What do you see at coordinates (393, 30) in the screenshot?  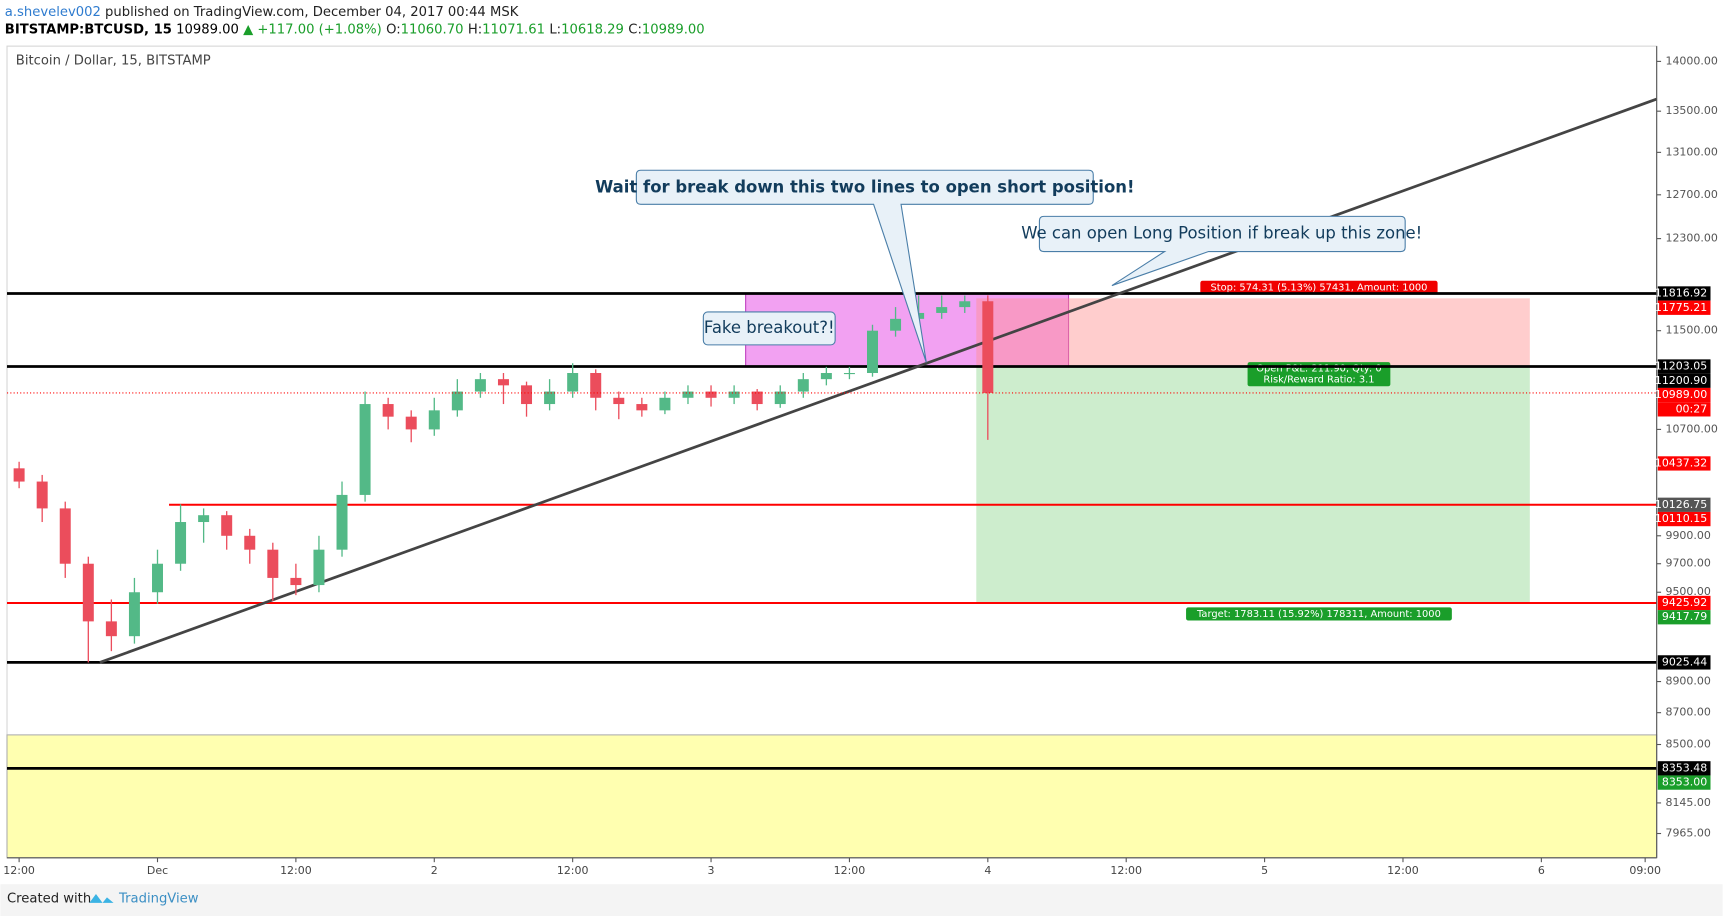 I see `ohlc-label: O:` at bounding box center [393, 30].